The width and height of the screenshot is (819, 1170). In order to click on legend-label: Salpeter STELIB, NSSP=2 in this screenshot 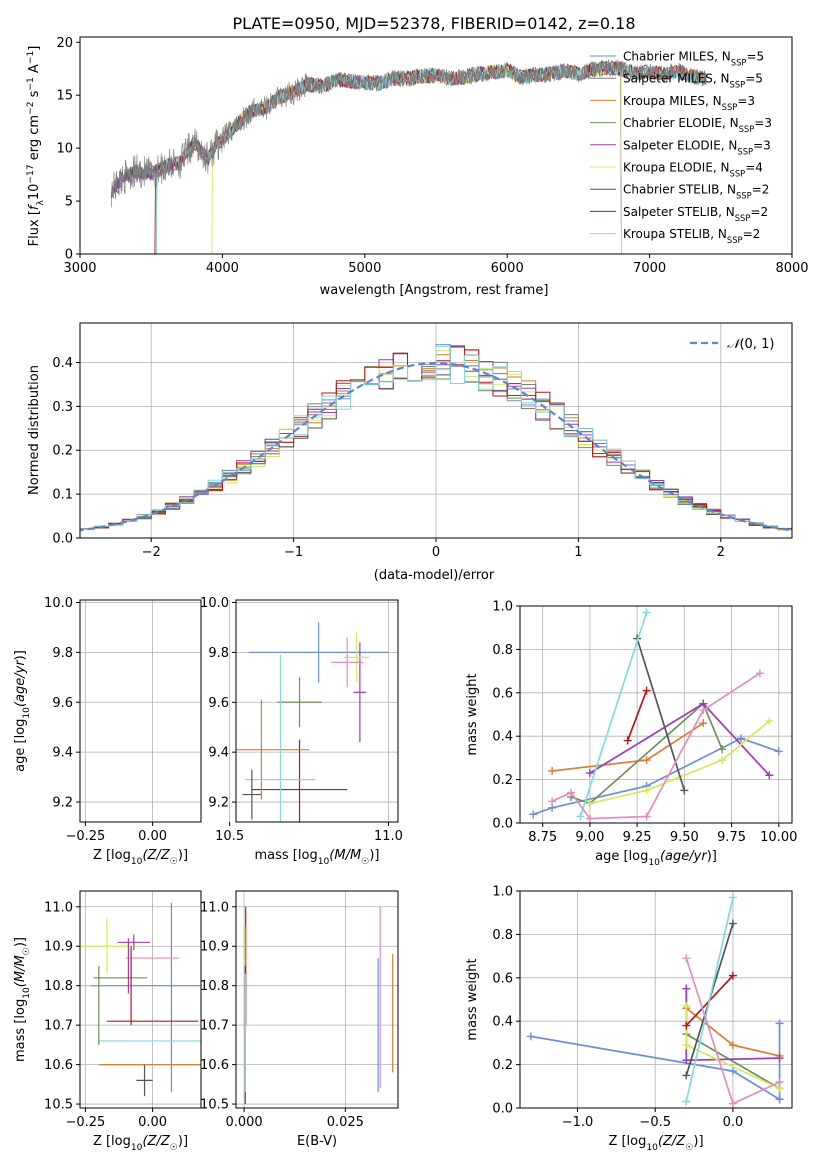, I will do `click(695, 214)`.